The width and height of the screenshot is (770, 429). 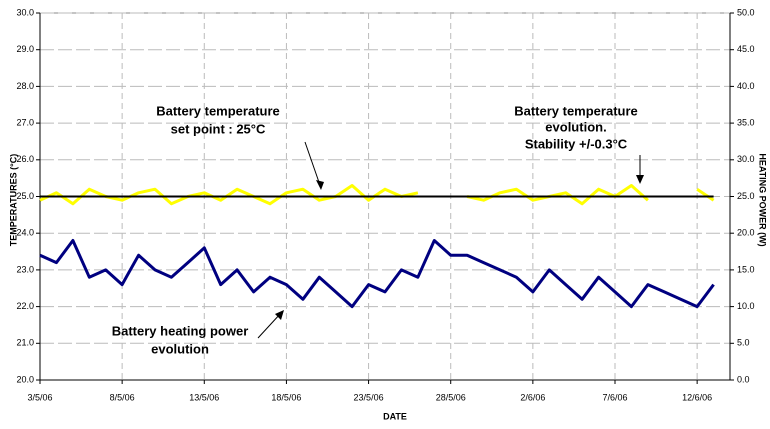 What do you see at coordinates (180, 348) in the screenshot?
I see `annotation: evolution` at bounding box center [180, 348].